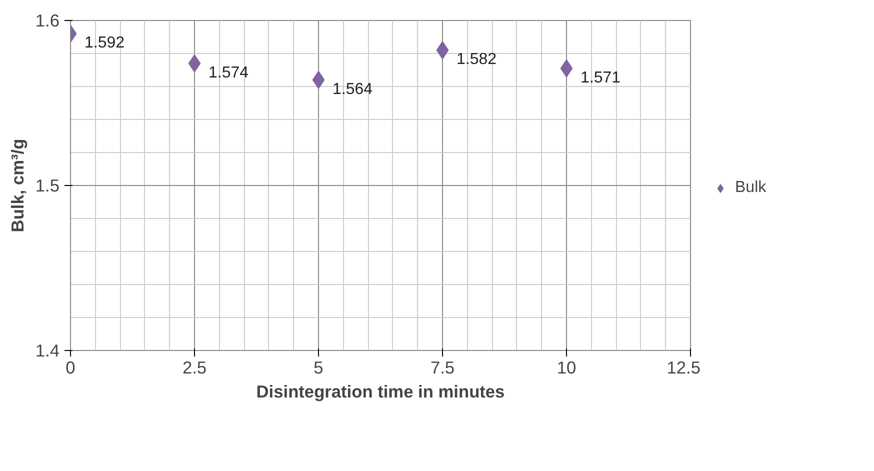  What do you see at coordinates (380, 392) in the screenshot?
I see `x-axis-title: Disintegration time in minutes` at bounding box center [380, 392].